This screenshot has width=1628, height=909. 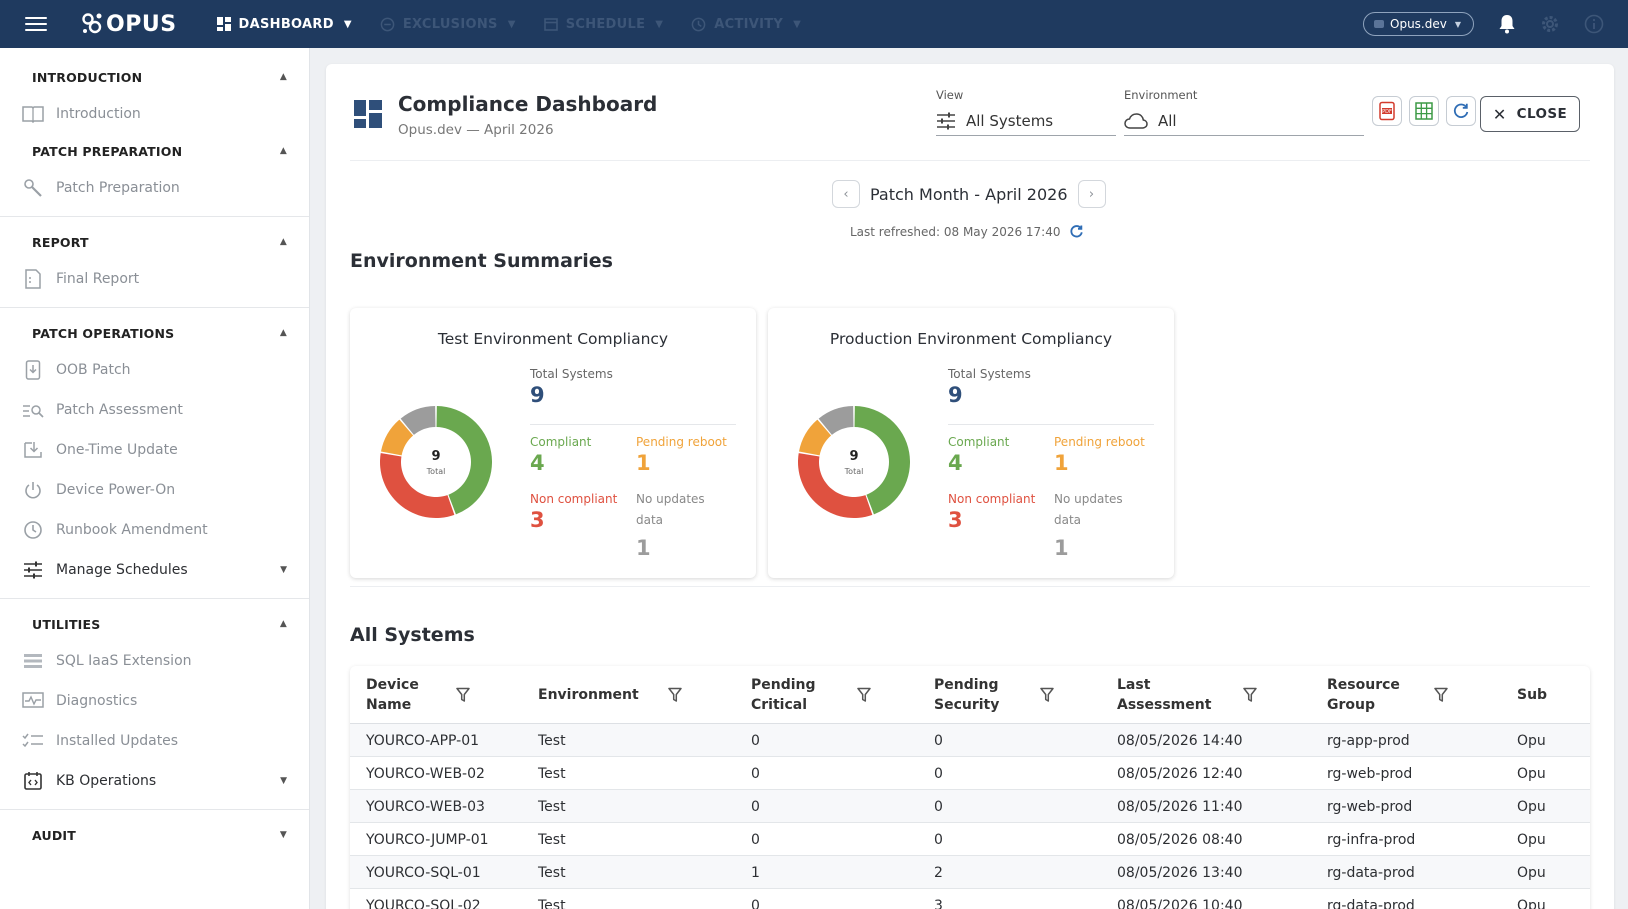 I want to click on view-selector: View All Systems, so click(x=1026, y=112).